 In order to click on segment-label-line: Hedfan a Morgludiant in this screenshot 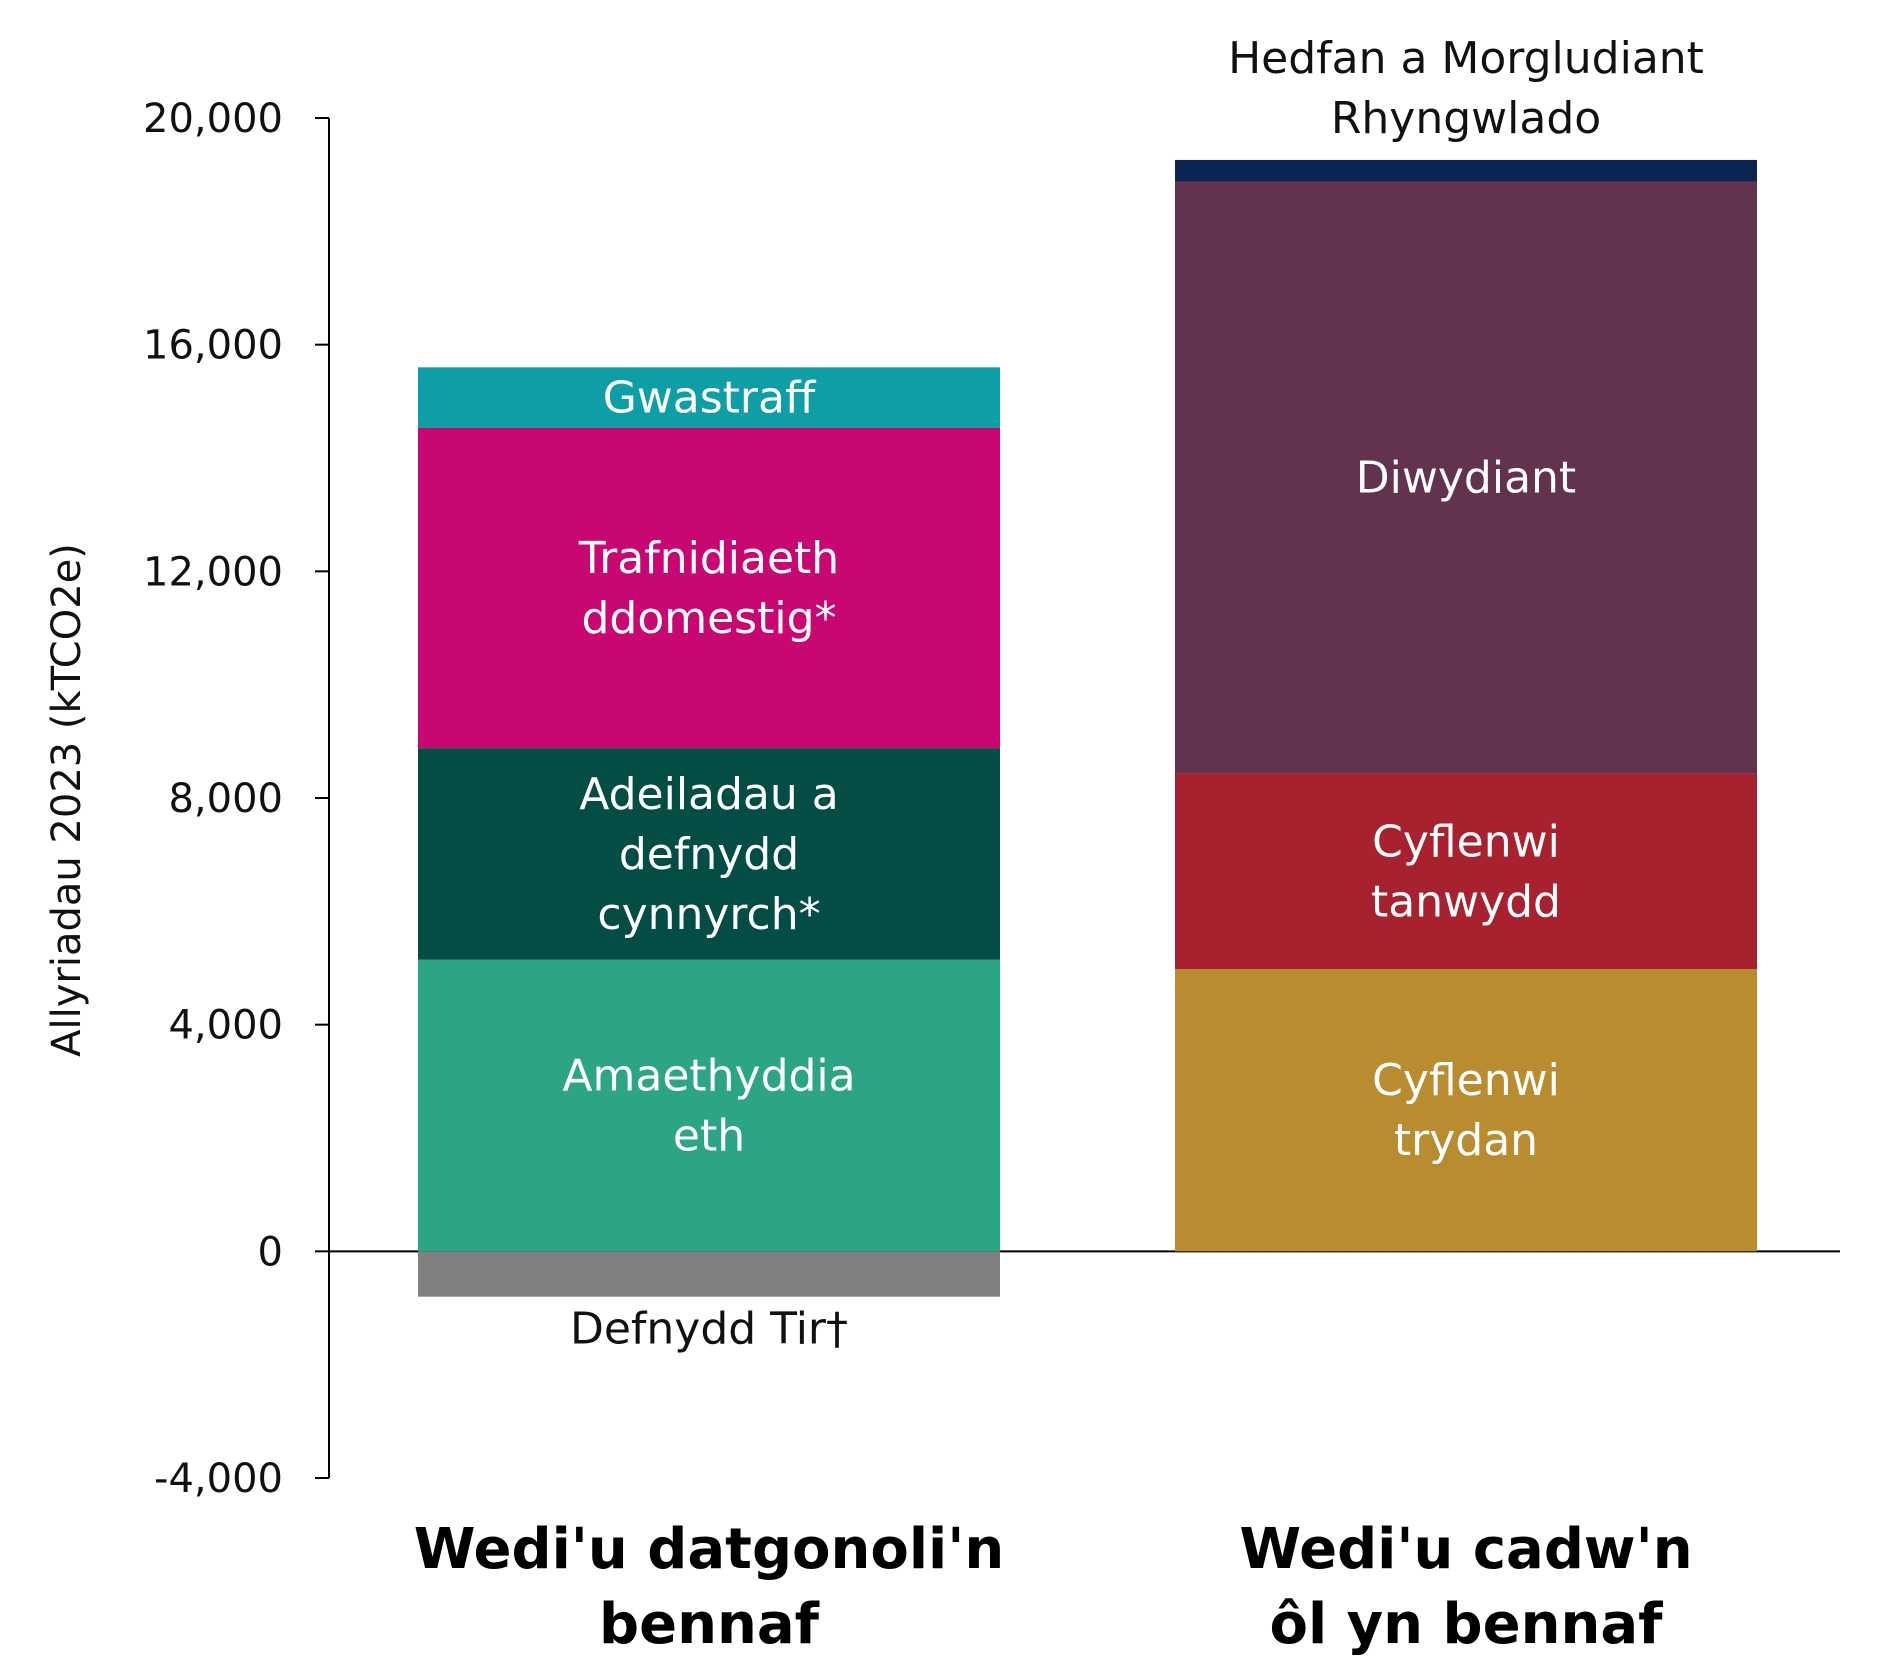, I will do `click(1466, 58)`.